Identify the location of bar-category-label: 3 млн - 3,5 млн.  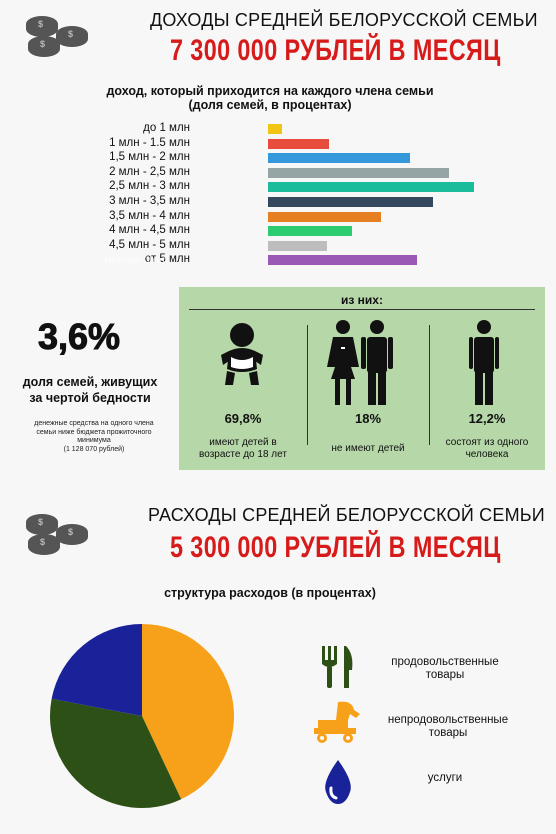
(149, 201).